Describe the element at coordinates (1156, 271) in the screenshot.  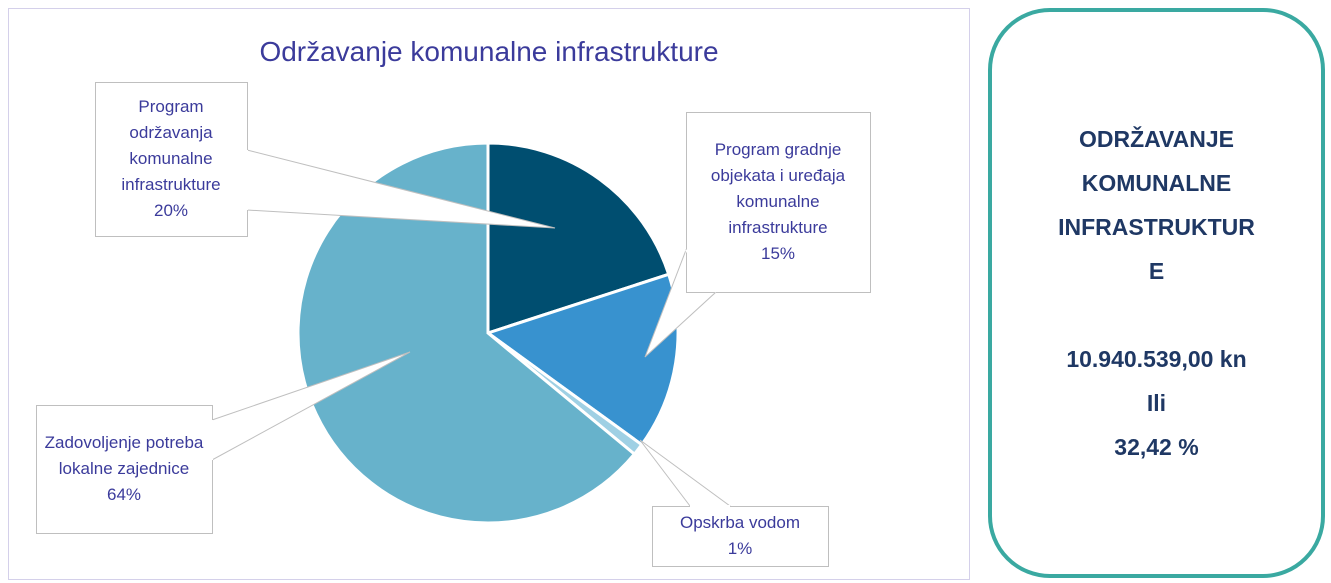
I see `panel-title-line: E` at that location.